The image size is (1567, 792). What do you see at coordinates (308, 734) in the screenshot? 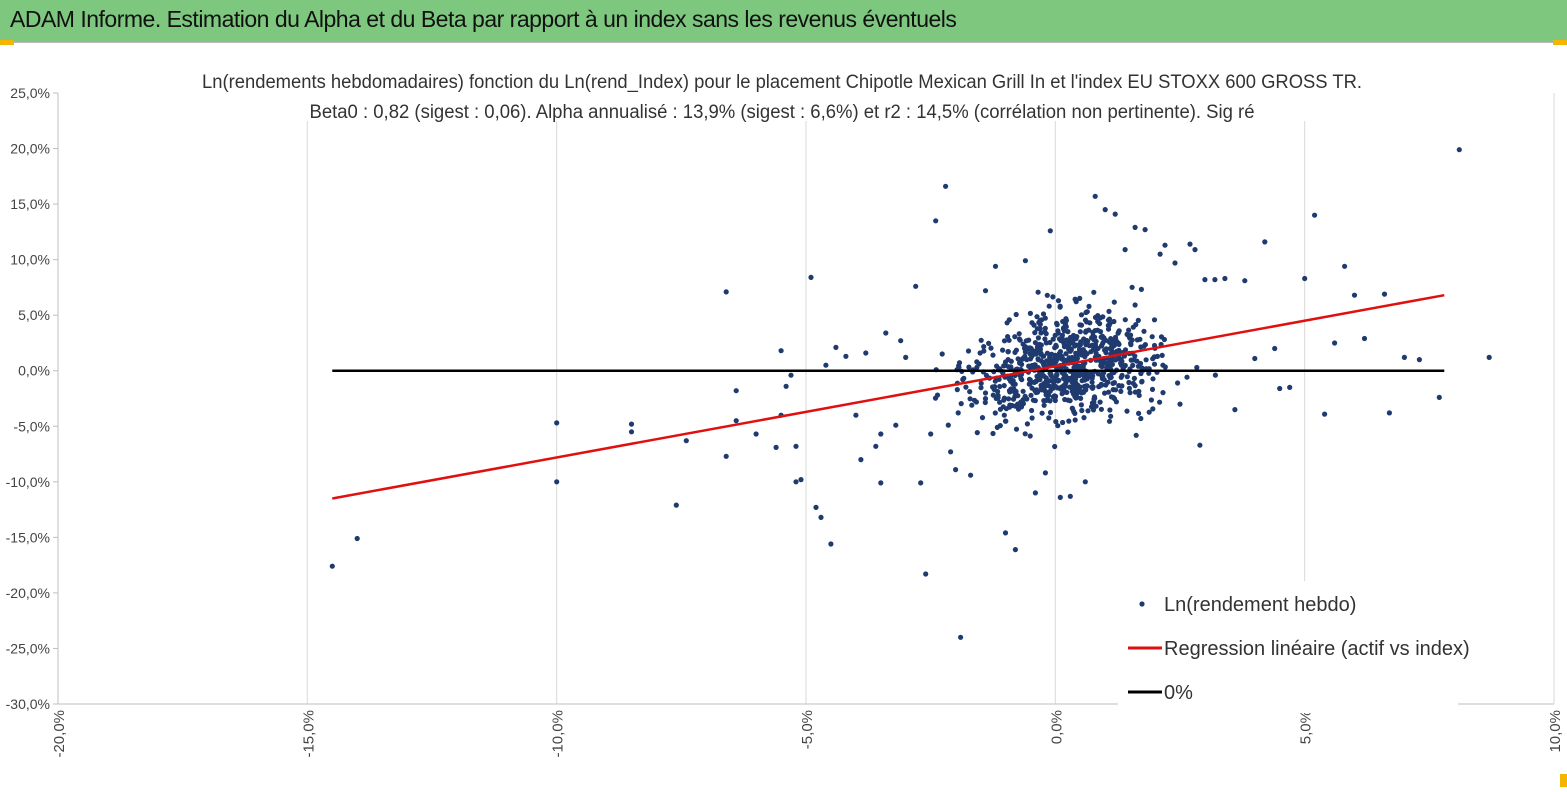
I see `x-tick-label: -15,0%` at bounding box center [308, 734].